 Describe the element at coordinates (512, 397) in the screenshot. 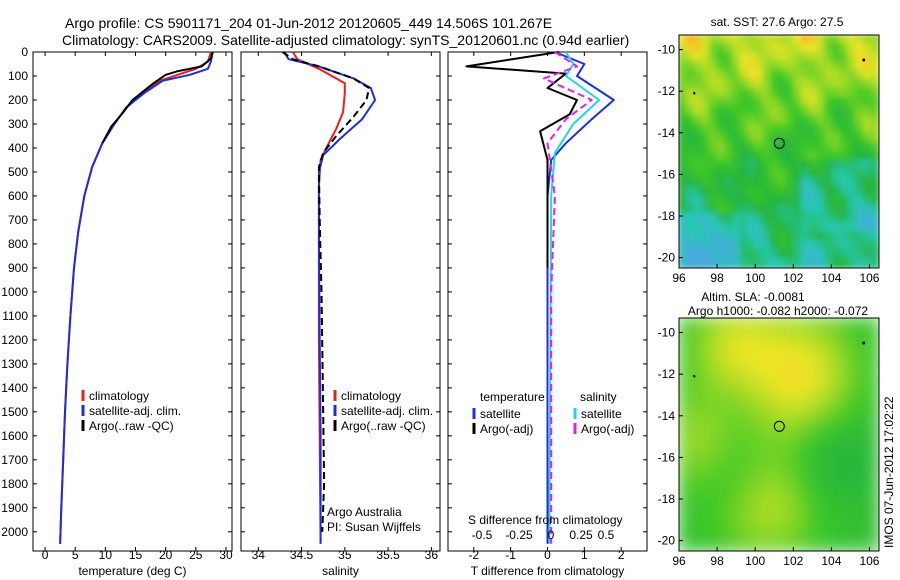

I see `legend-title: temperature` at that location.